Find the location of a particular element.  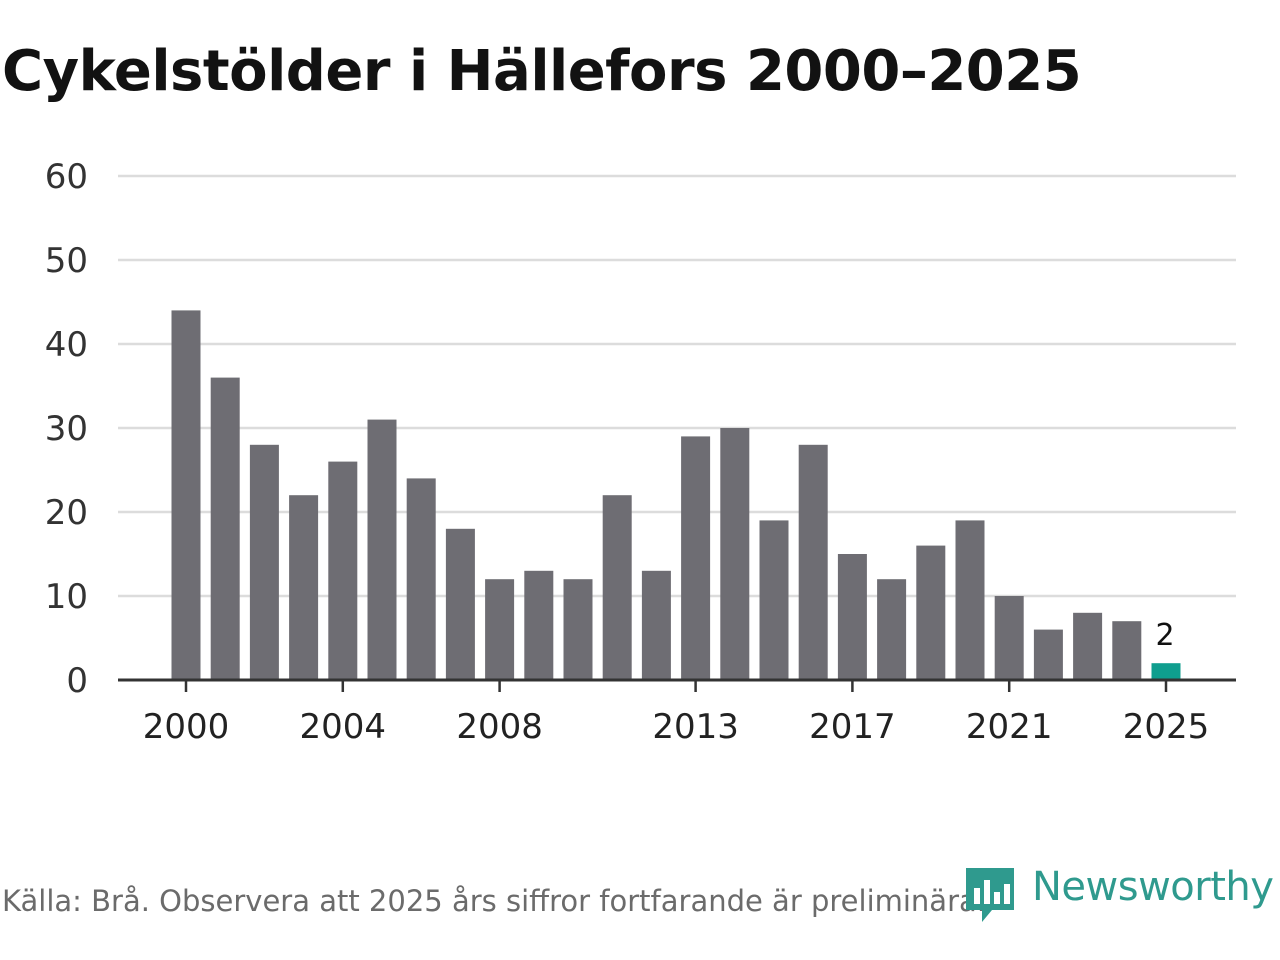

newsworthy-logo-text: Newsworthy is located at coordinates (1153, 887).